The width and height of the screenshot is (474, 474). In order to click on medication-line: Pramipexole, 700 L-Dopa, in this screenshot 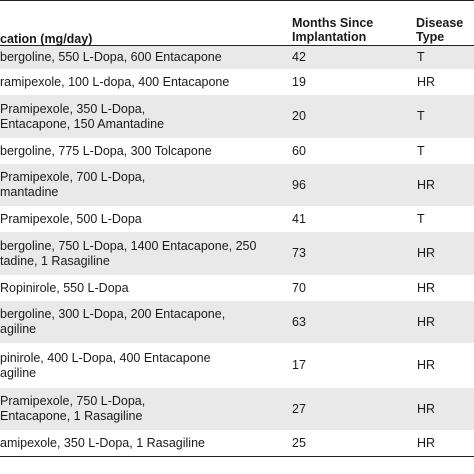, I will do `click(73, 177)`.